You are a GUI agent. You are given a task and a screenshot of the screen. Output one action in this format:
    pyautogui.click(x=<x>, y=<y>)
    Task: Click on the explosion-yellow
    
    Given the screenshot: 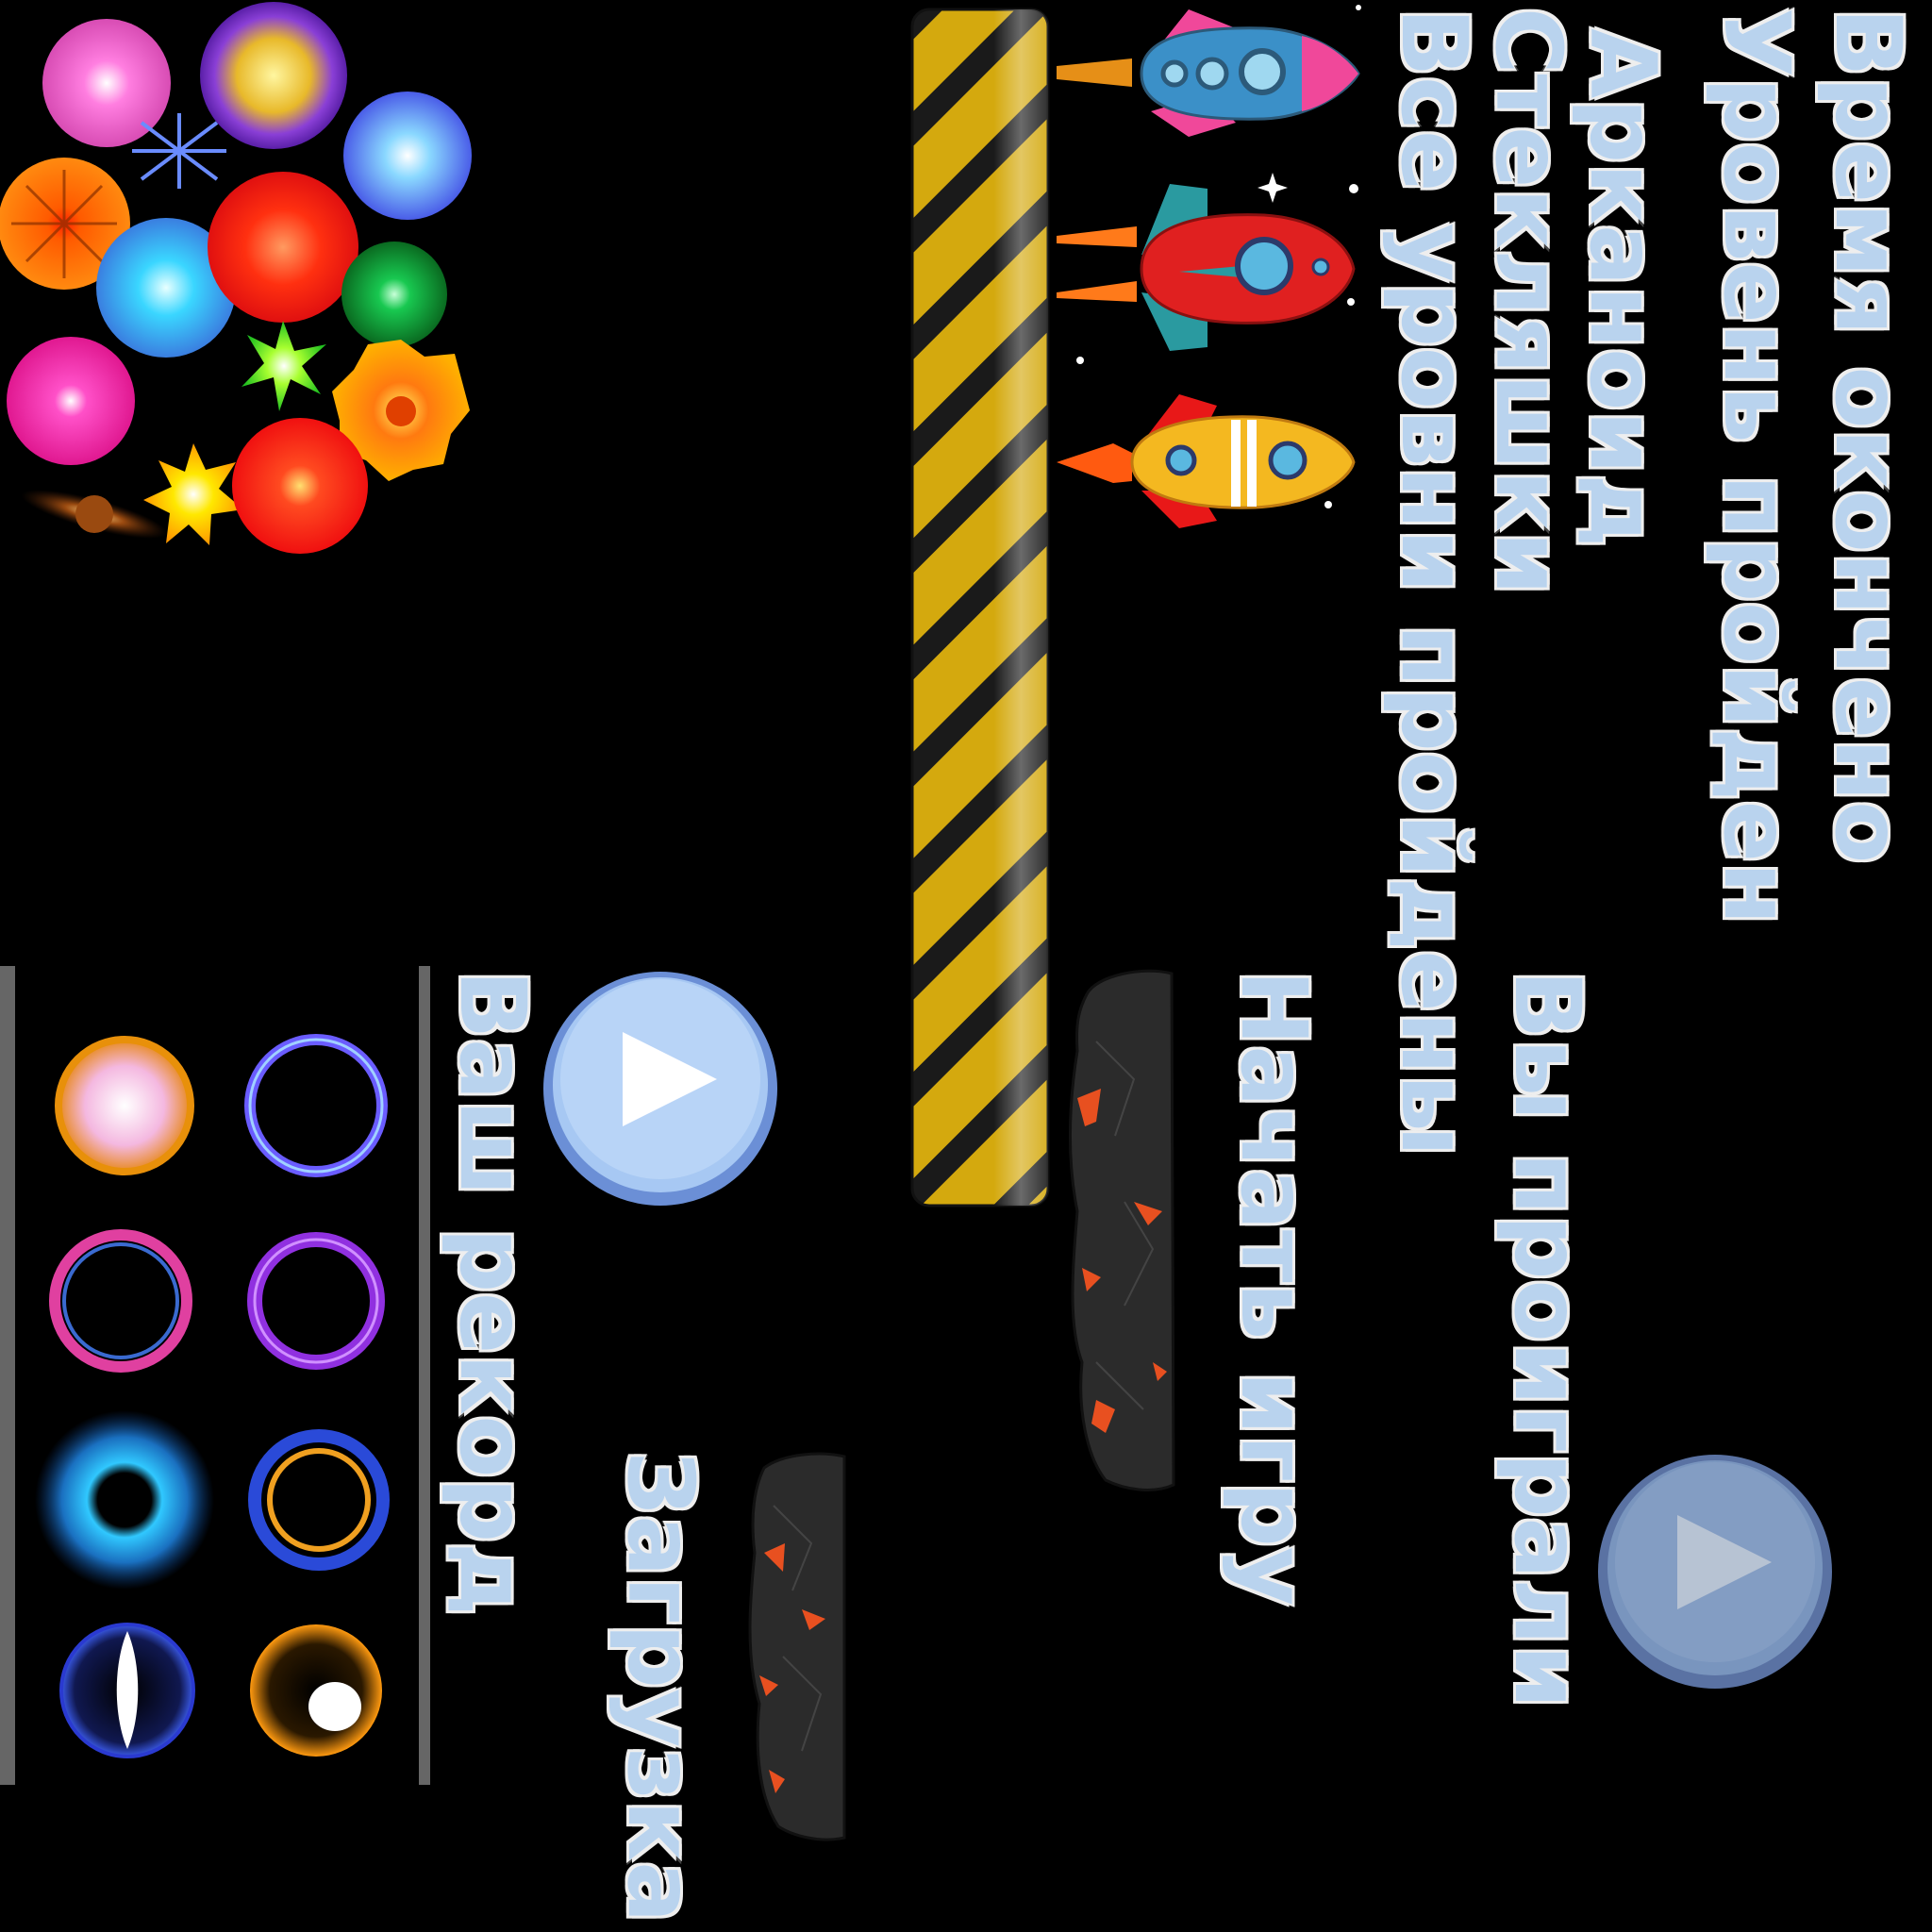 What is the action you would take?
    pyautogui.click(x=193, y=494)
    